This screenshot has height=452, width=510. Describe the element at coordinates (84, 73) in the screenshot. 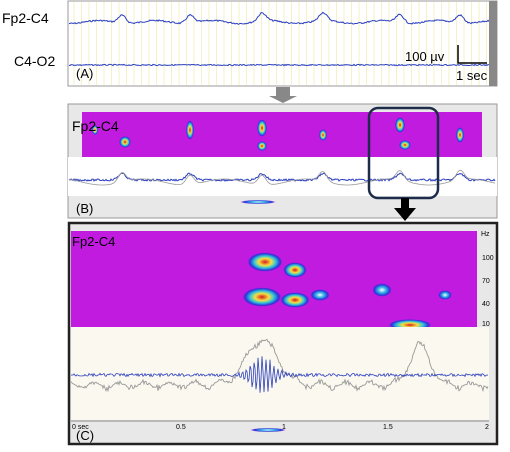

I see `panel-label: (A)` at that location.